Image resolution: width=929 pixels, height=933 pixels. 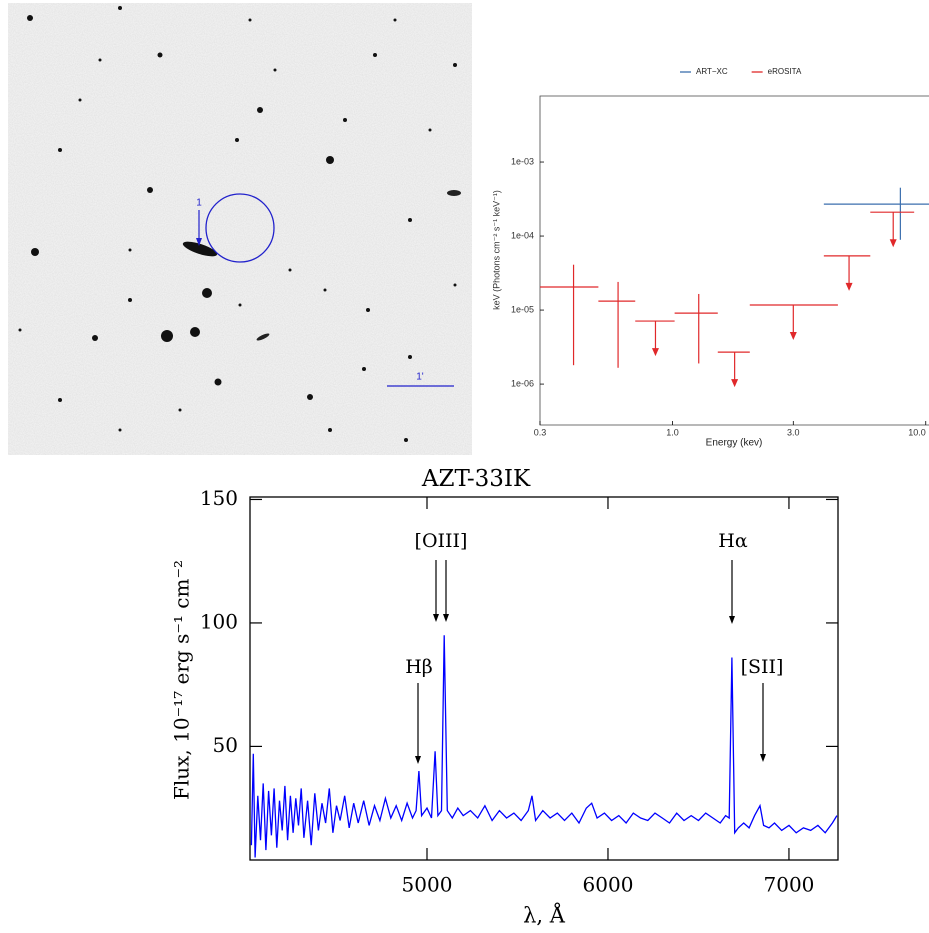 What do you see at coordinates (419, 667) in the screenshot?
I see `annotation: Hβ` at bounding box center [419, 667].